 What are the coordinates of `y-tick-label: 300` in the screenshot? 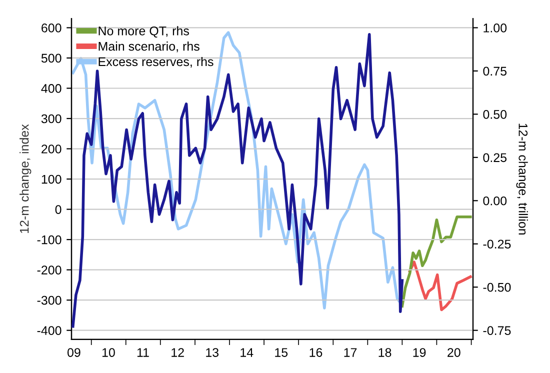 It's located at (51, 119).